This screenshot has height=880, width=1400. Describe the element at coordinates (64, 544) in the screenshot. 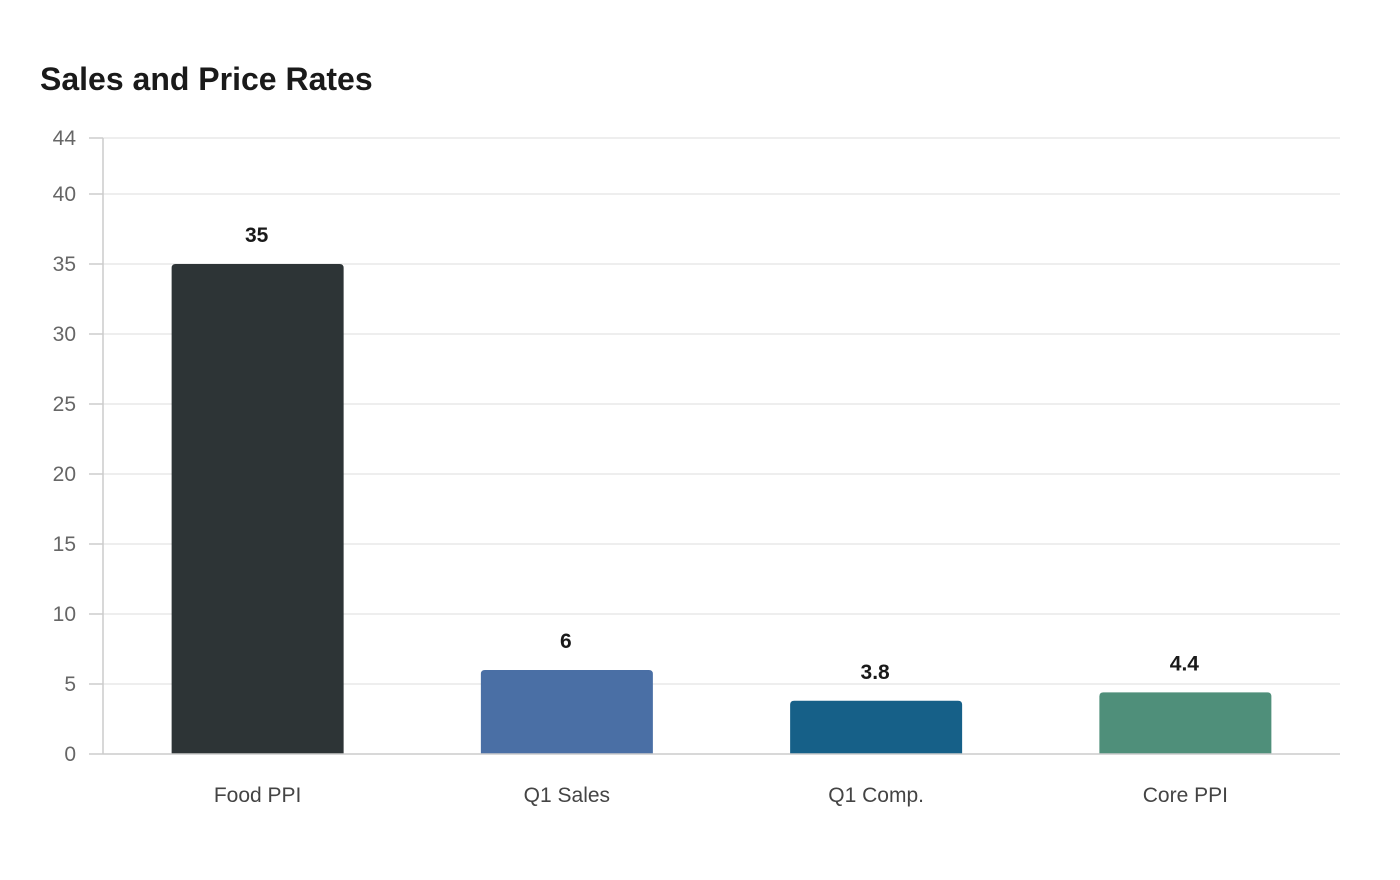

I see `y-tick-label: 15` at that location.